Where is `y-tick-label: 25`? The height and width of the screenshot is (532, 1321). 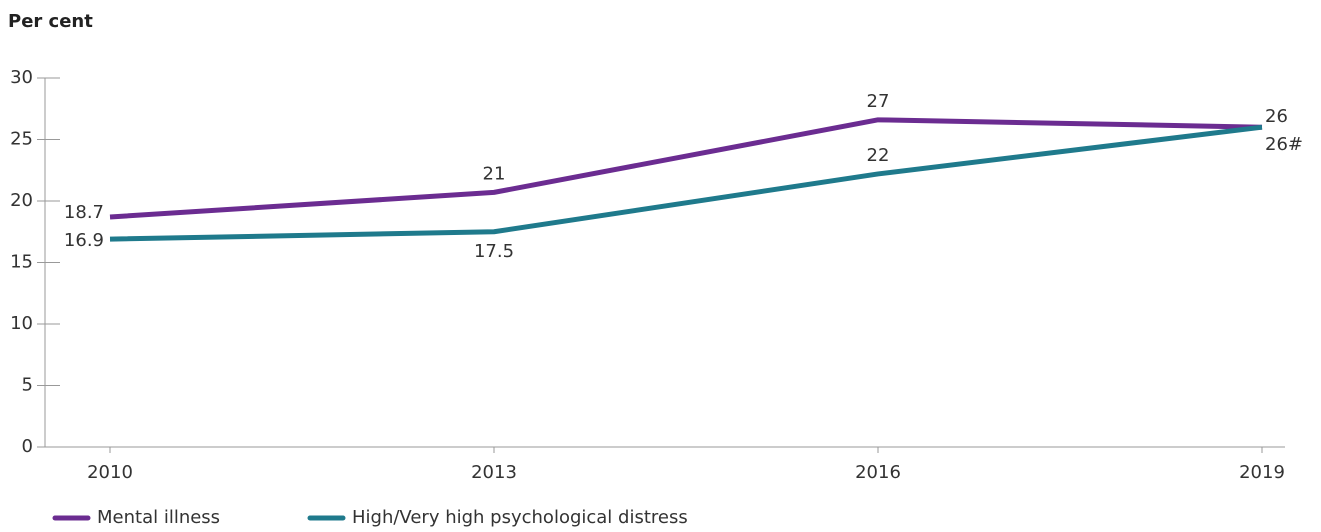
y-tick-label: 25 is located at coordinates (21, 139).